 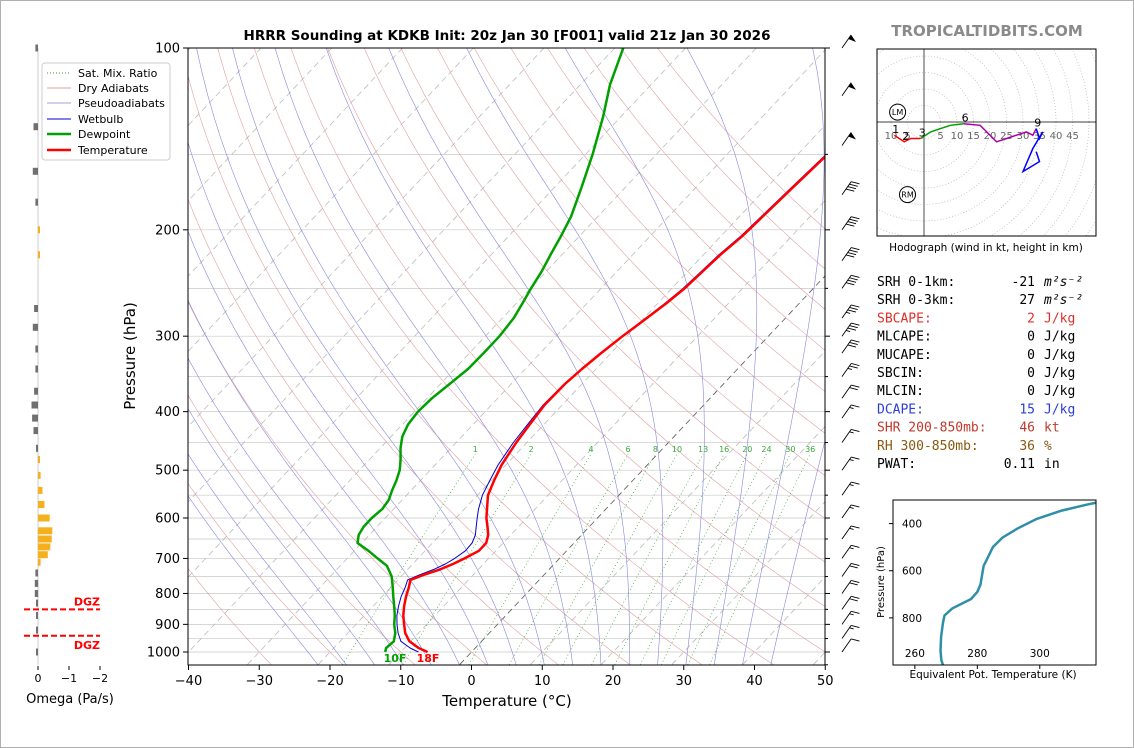 I want to click on index-label: SHR 200-850mb:, so click(x=932, y=428).